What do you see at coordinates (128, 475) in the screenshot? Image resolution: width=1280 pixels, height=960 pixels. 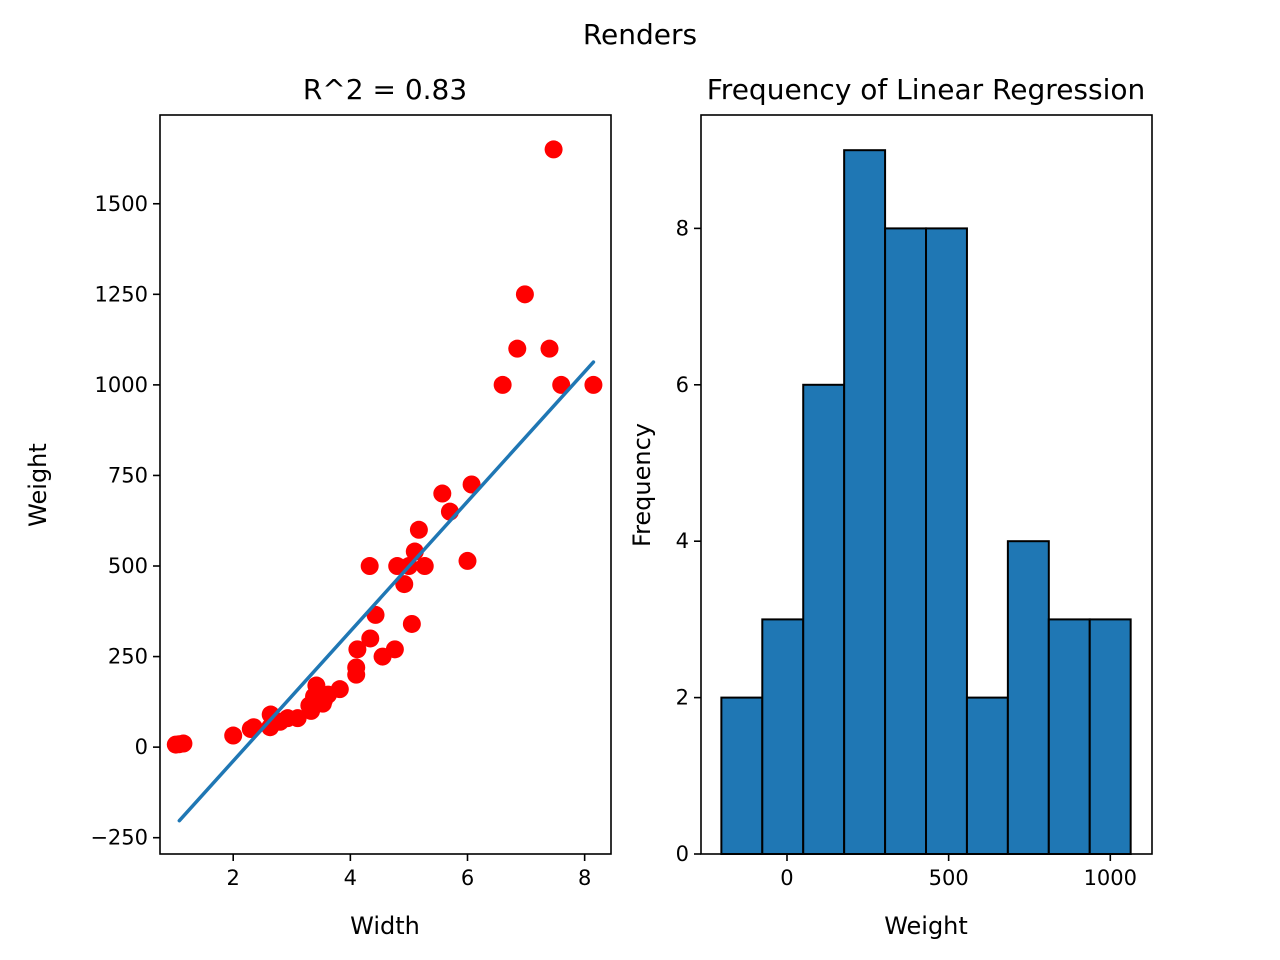 I see `scatter-y-tick-label: 750` at bounding box center [128, 475].